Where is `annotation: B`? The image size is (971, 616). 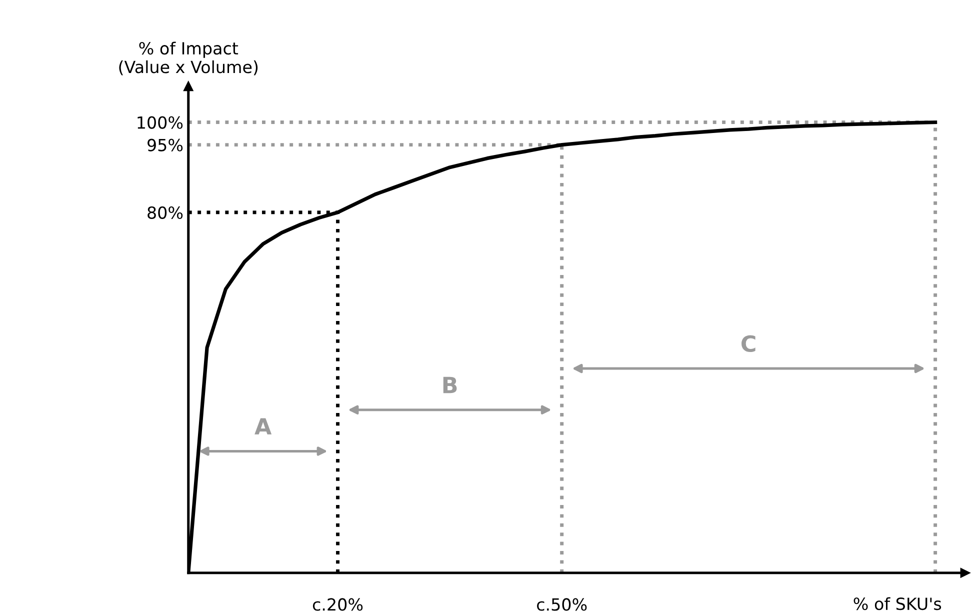
annotation: B is located at coordinates (450, 385).